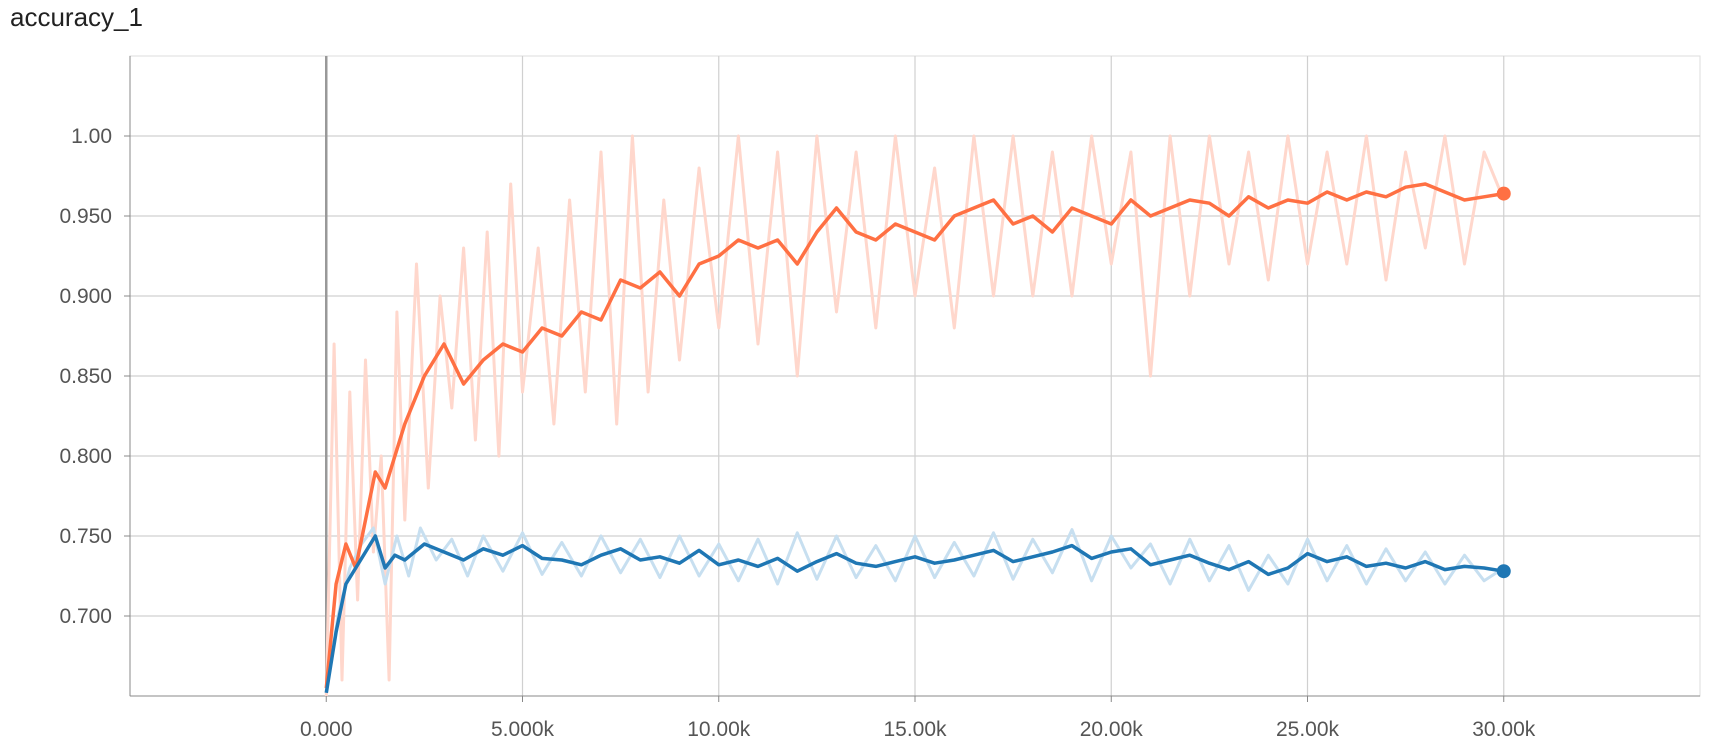  What do you see at coordinates (523, 729) in the screenshot?
I see `x-tick-label: 5.000k` at bounding box center [523, 729].